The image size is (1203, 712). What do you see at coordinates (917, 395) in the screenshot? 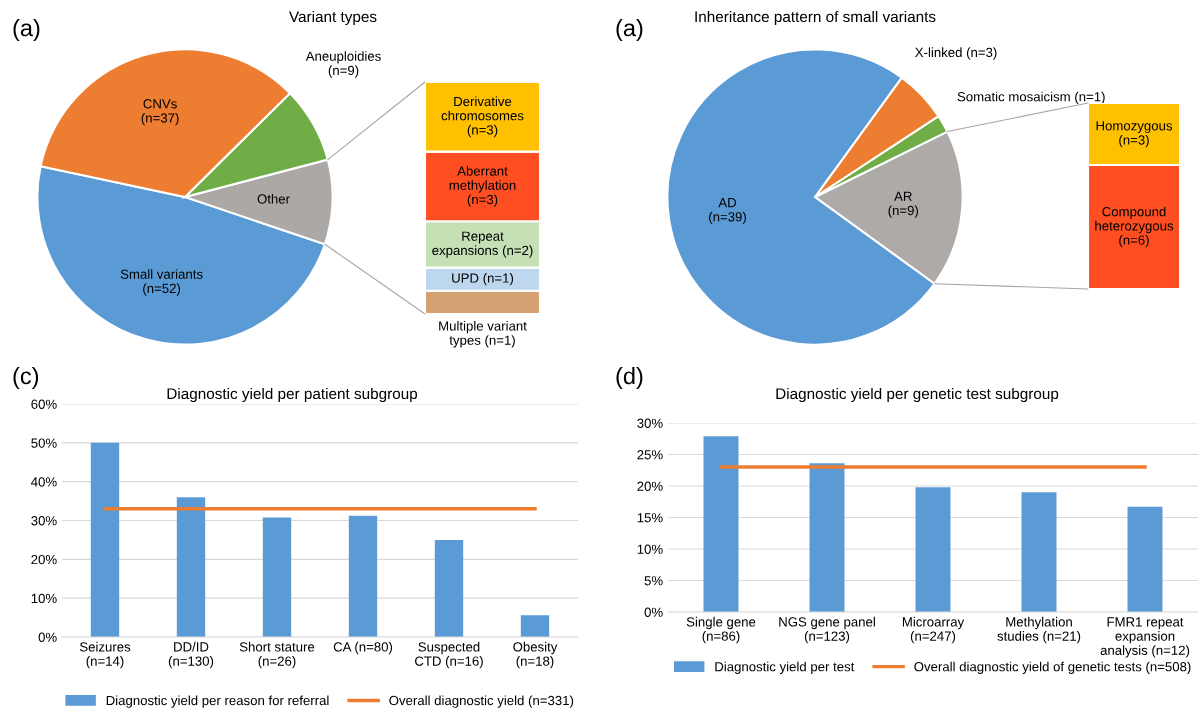
I see `chart-title: Diagnostic yield per genetic test subgroup` at bounding box center [917, 395].